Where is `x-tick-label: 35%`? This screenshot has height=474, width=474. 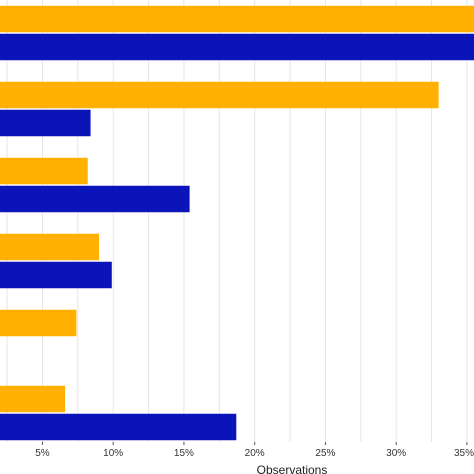 x-tick-label: 35% is located at coordinates (464, 453).